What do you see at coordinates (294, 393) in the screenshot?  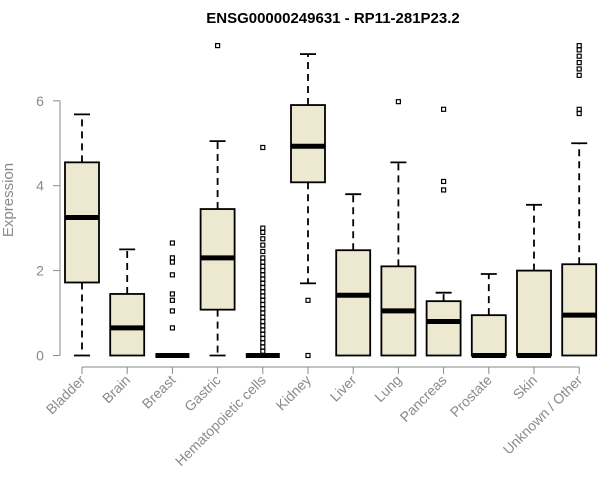 I see `x-tick-label: Kidney` at bounding box center [294, 393].